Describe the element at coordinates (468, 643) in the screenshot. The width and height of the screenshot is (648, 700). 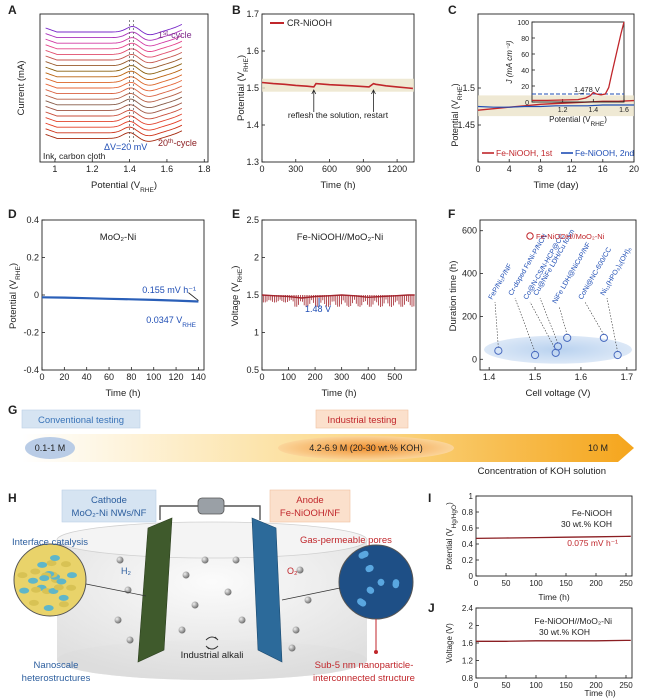
I see `y-tick-label: 1.6` at that location.